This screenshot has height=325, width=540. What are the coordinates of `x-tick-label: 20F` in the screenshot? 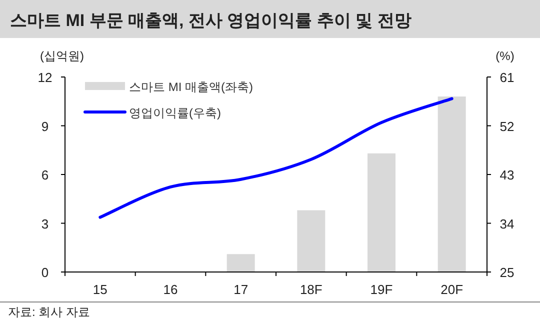 It's located at (452, 289).